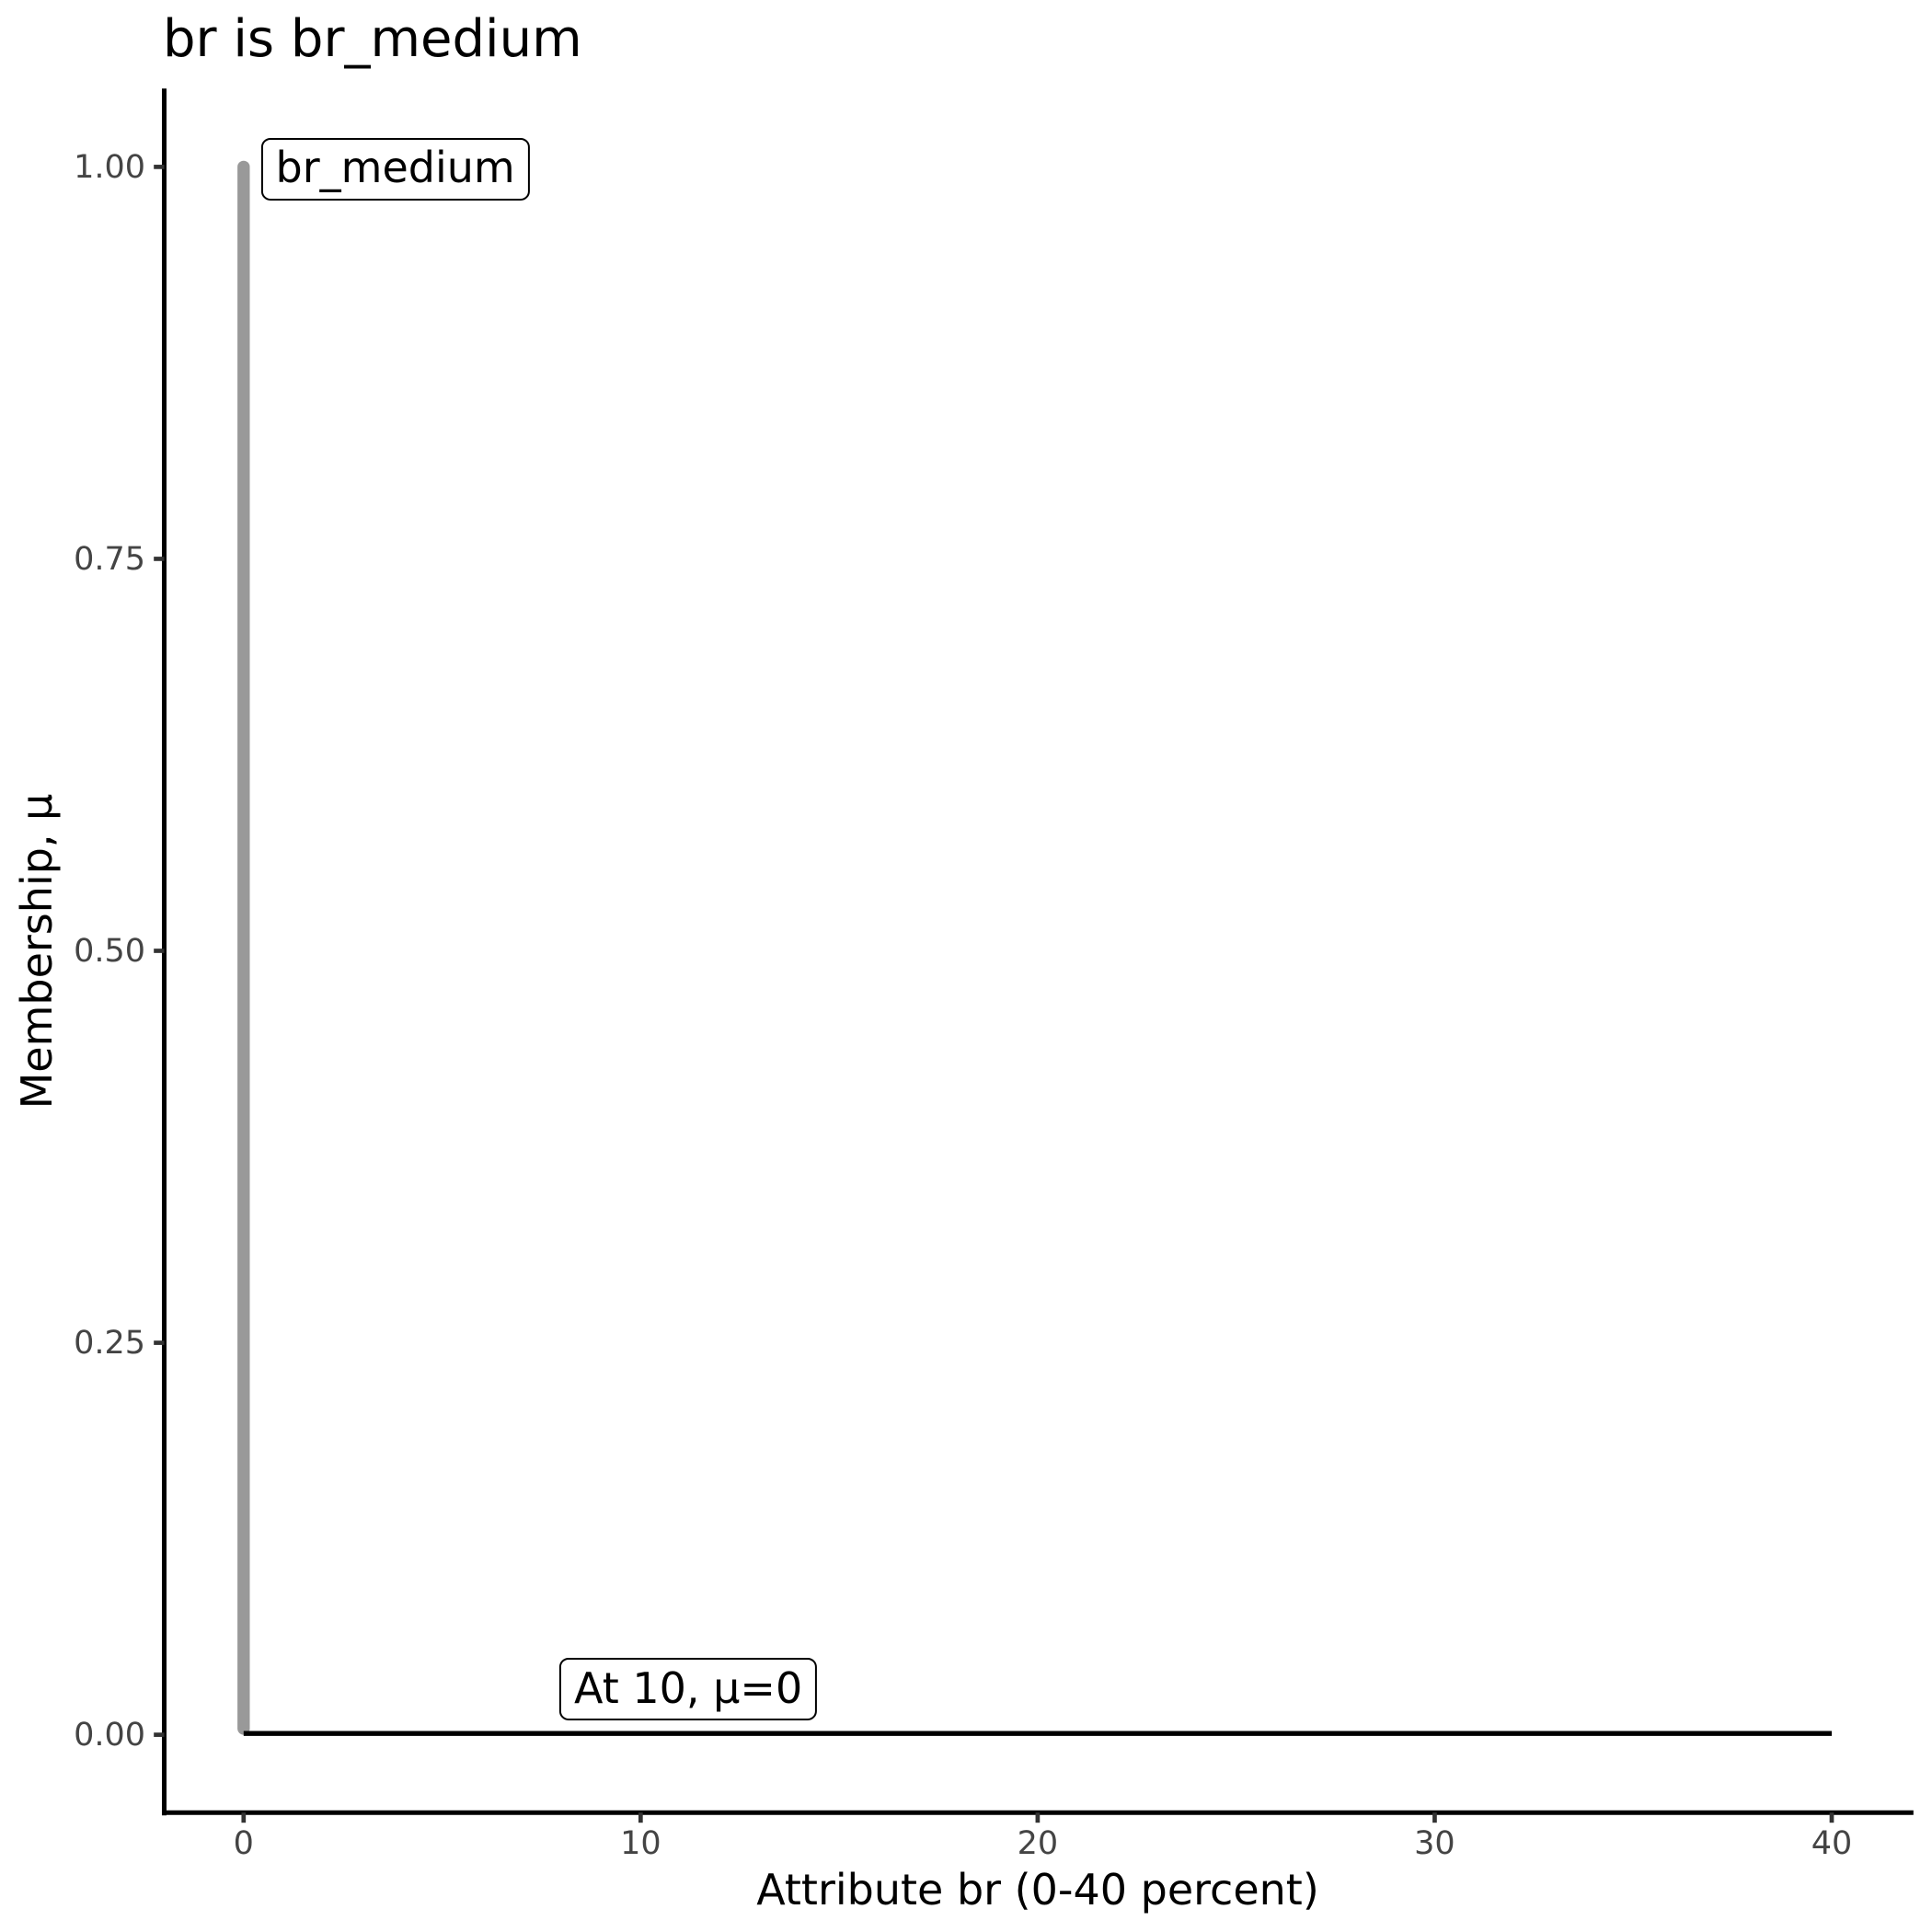 This screenshot has width=1932, height=1932. I want to click on x-tick-label: 30, so click(1434, 1844).